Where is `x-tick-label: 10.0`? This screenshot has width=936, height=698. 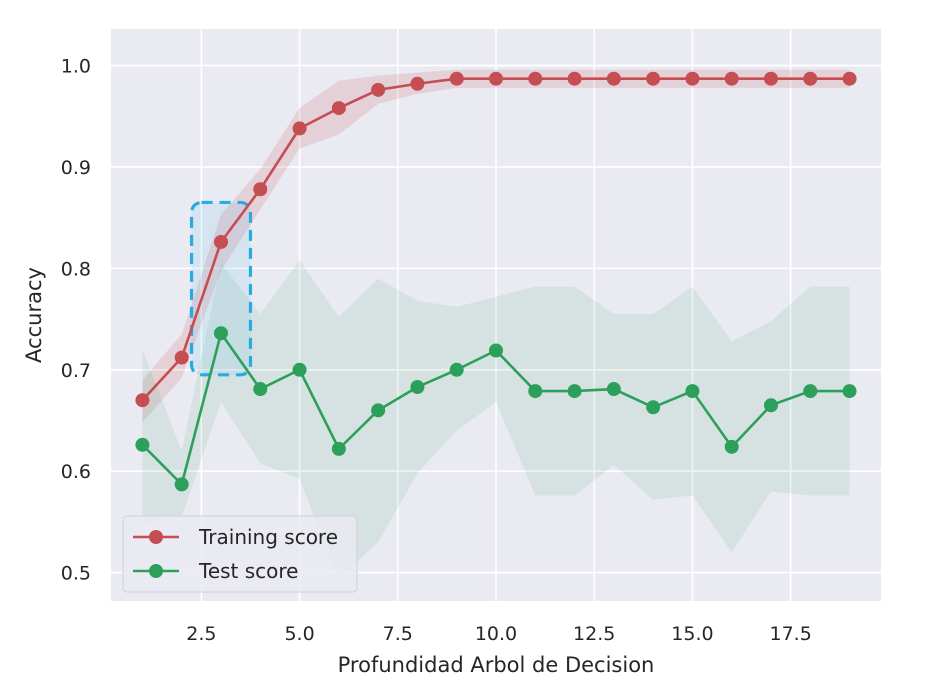 x-tick-label: 10.0 is located at coordinates (496, 634).